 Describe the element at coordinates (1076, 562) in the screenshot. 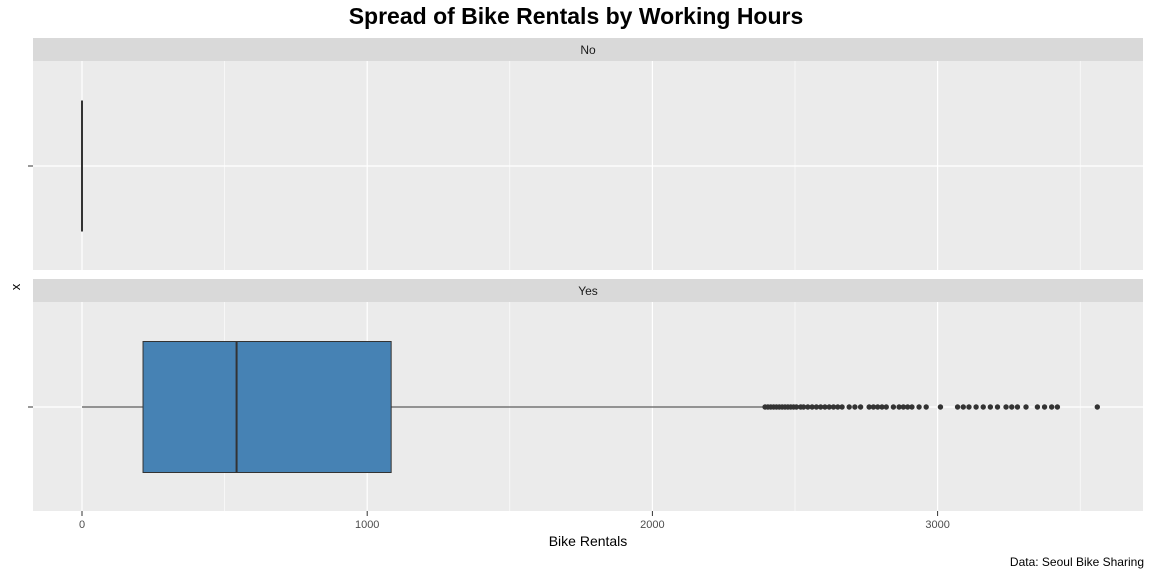

I see `caption: Data: Seoul Bike Sharing` at that location.